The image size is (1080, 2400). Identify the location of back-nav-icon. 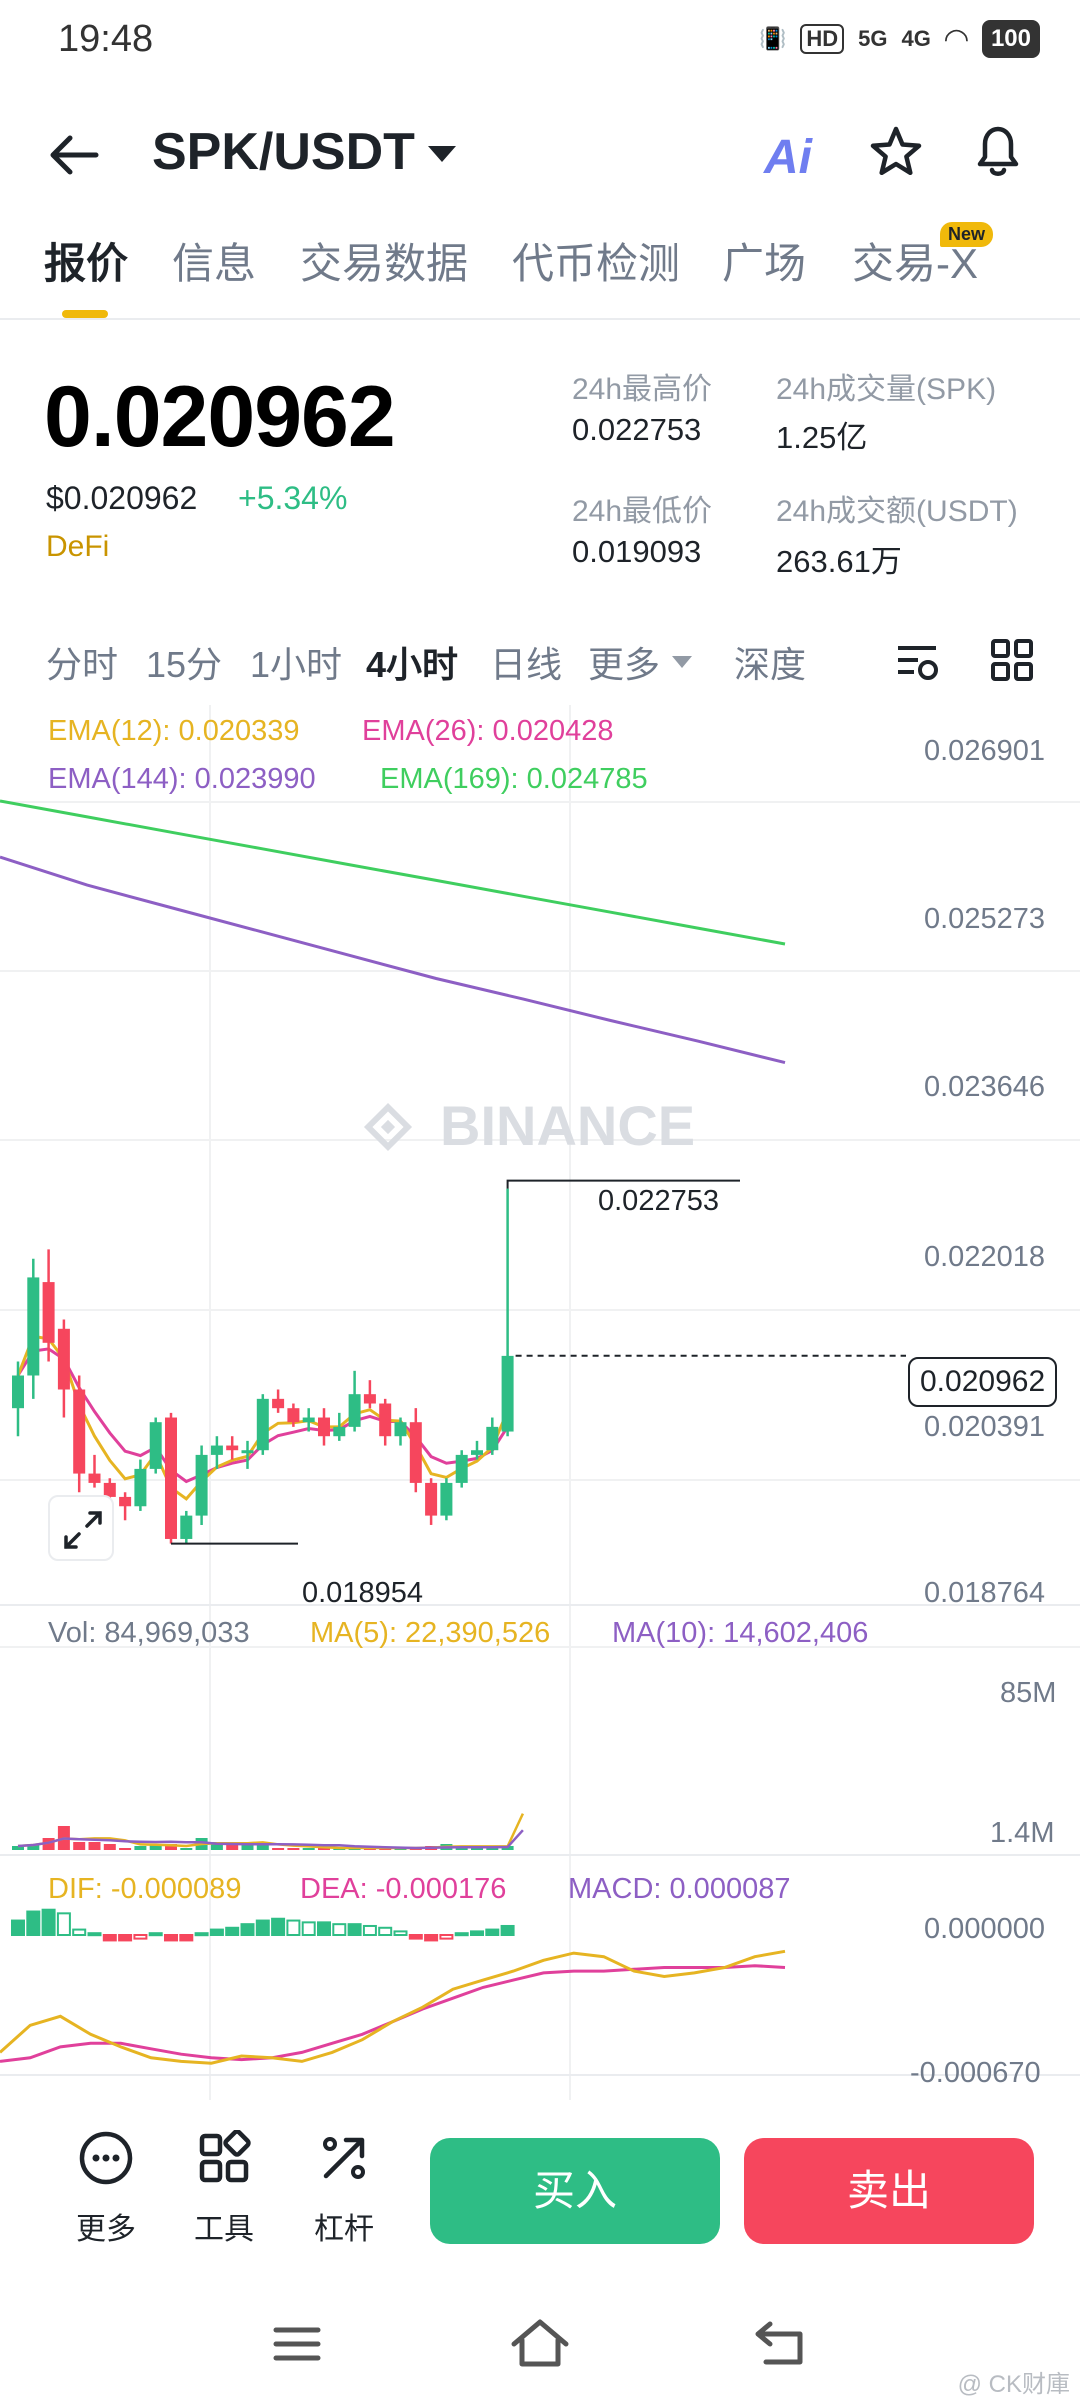
(780, 2343).